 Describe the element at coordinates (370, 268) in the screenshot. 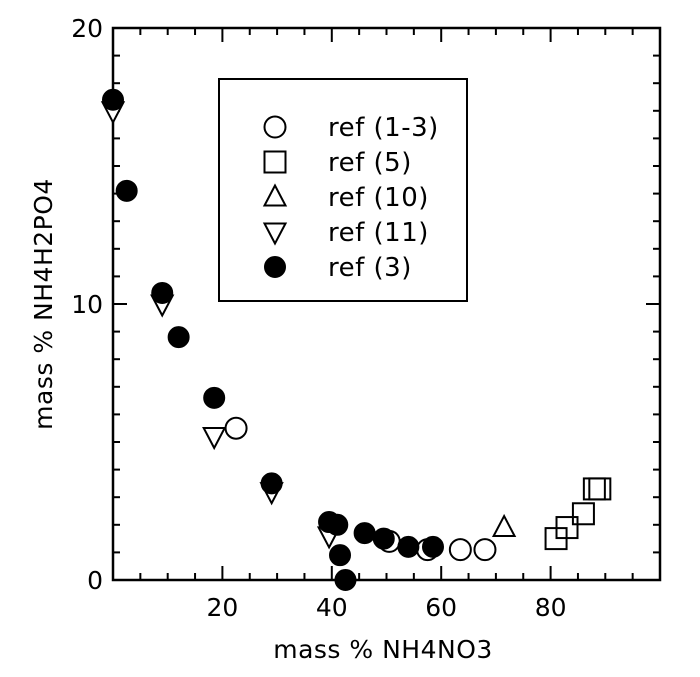

I see `legend-label: ref (3)` at that location.